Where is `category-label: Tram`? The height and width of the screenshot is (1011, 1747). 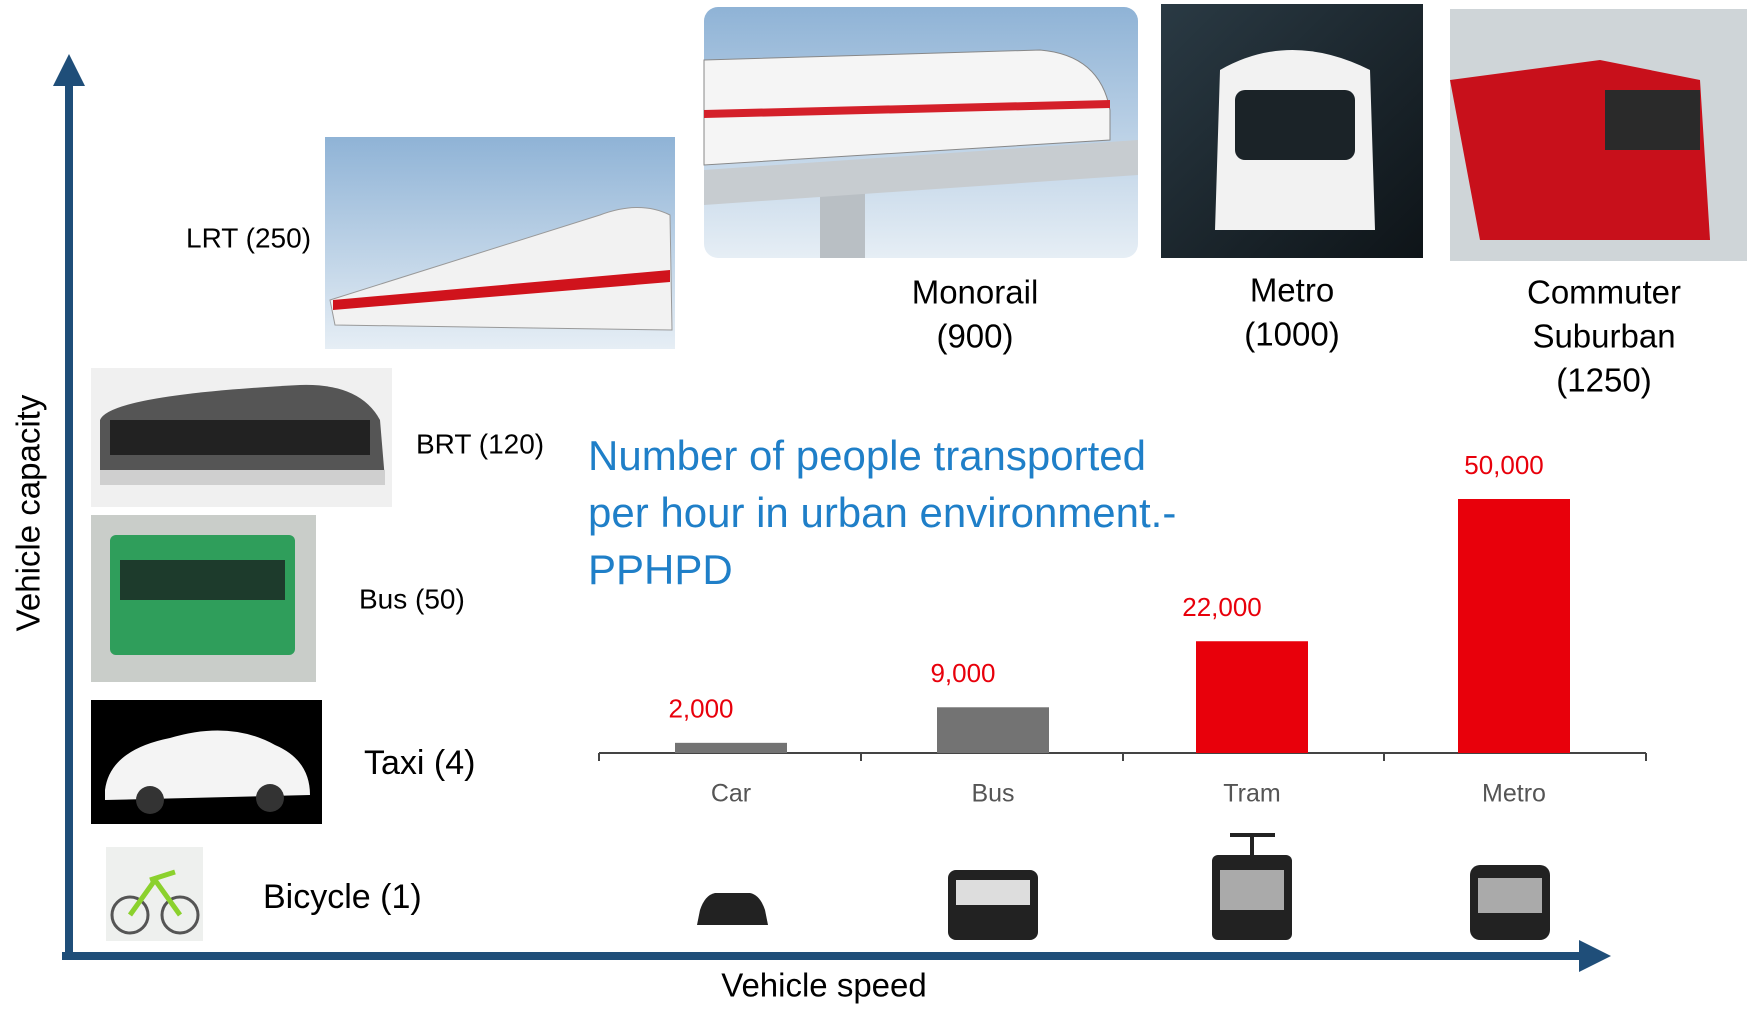
category-label: Tram is located at coordinates (1251, 794).